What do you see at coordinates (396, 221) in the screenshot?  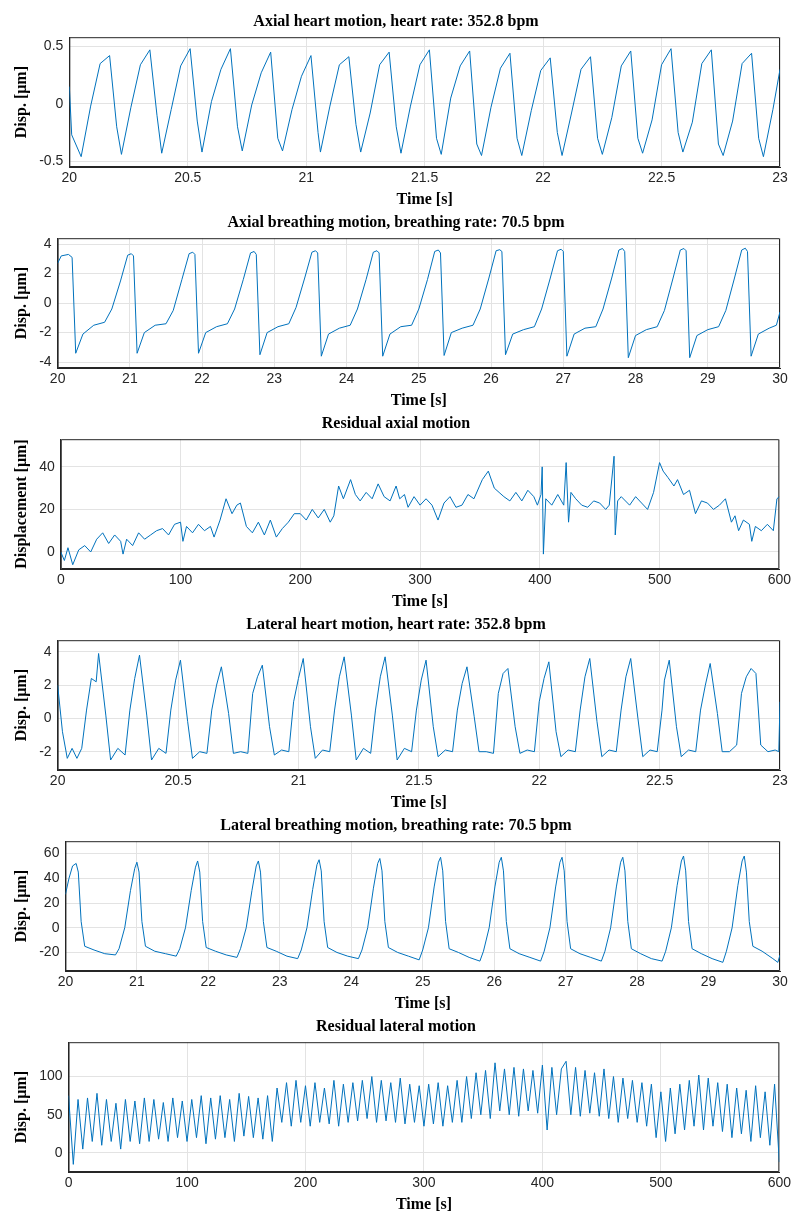 I see `chart-title: Axial breathing motion, breathing rate: 70.5 bpm` at bounding box center [396, 221].